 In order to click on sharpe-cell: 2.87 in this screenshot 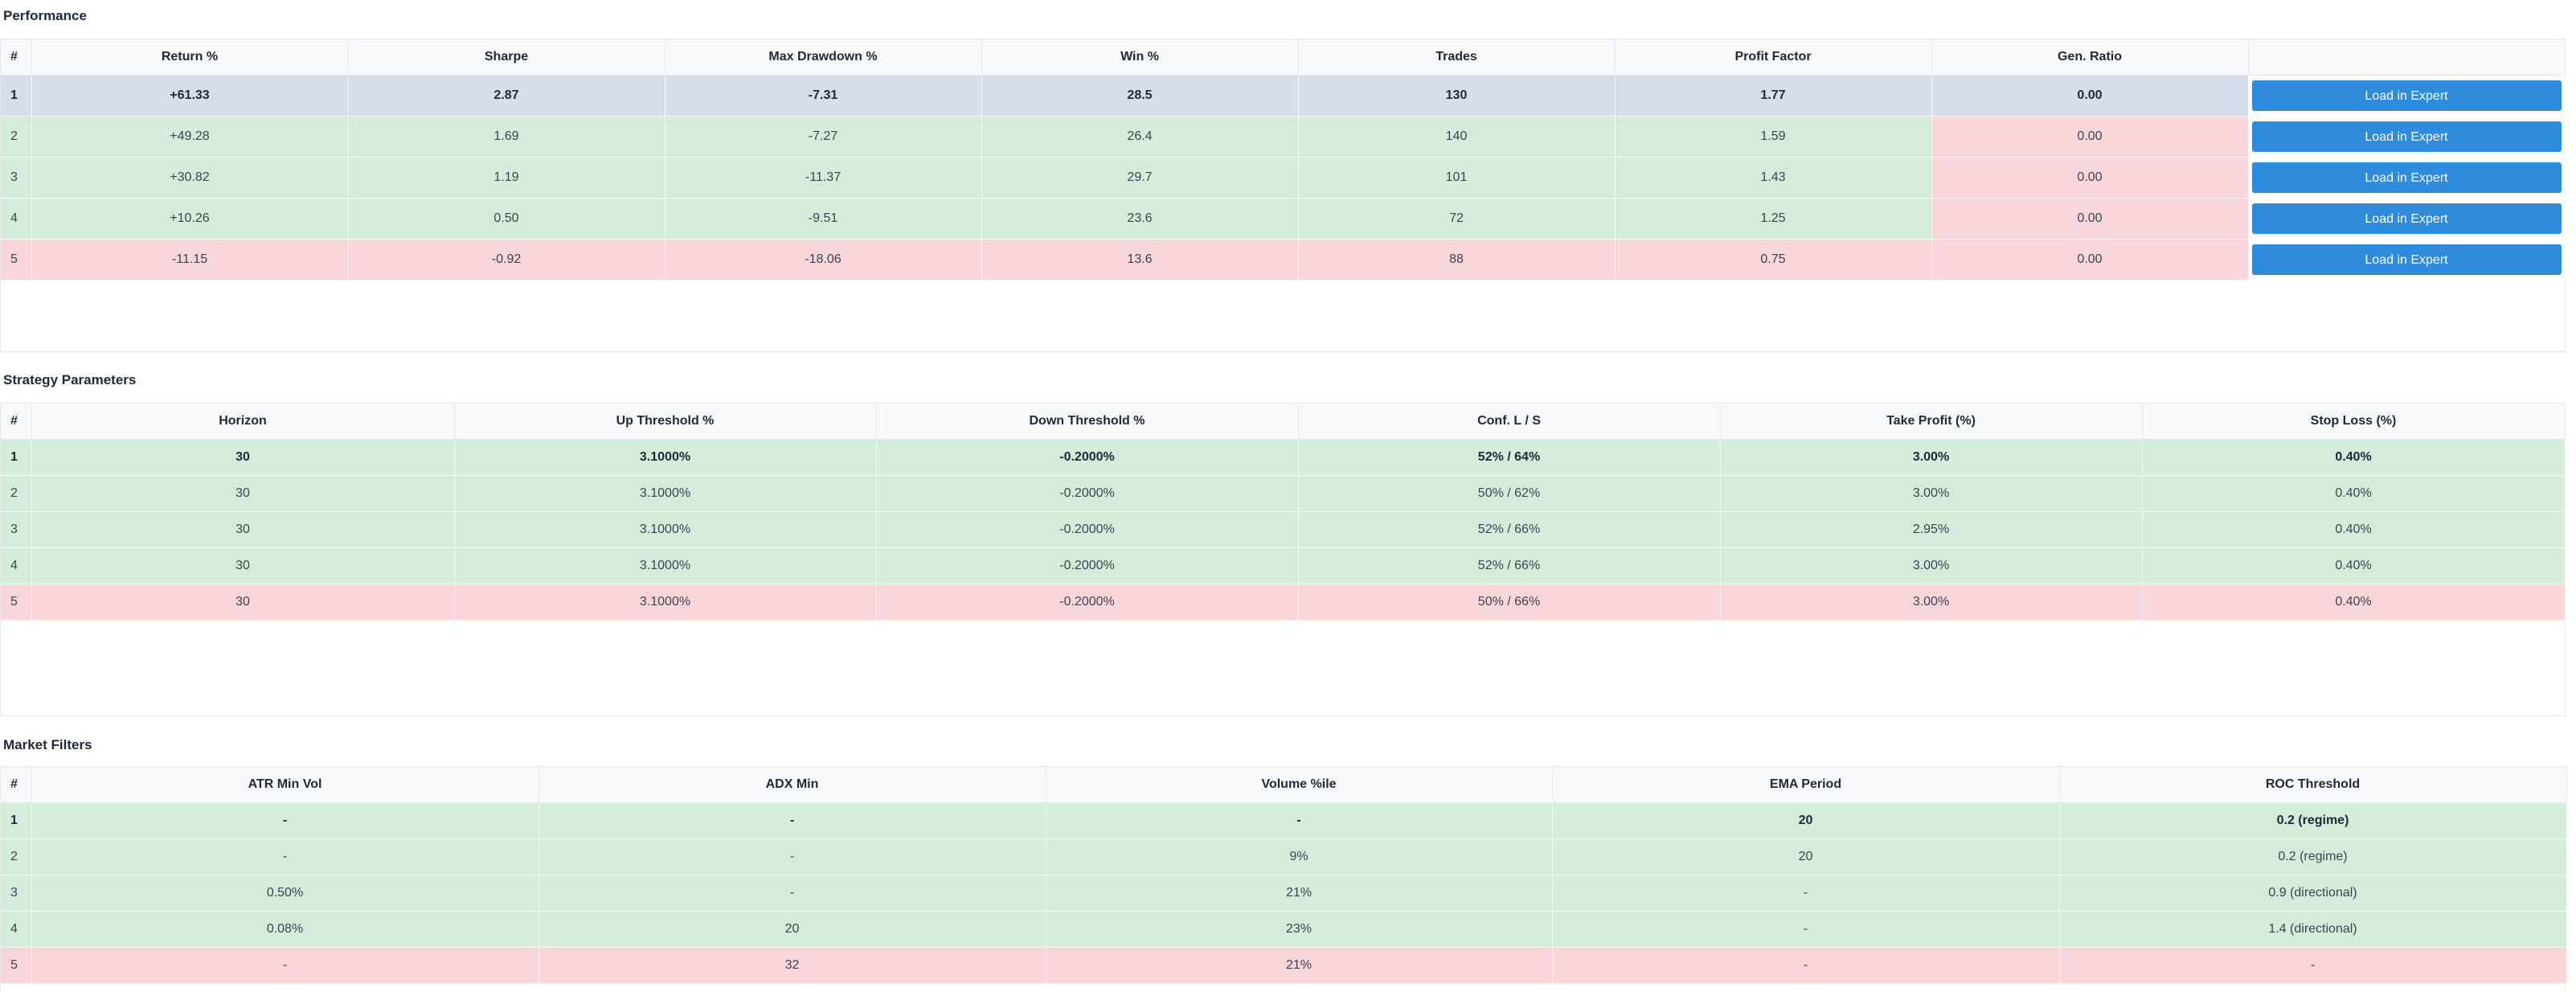, I will do `click(507, 96)`.